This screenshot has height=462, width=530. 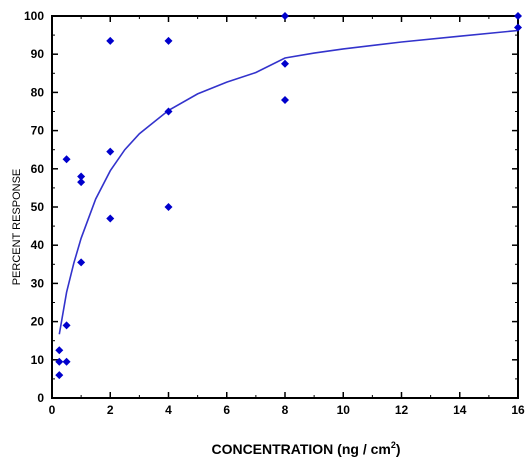 I want to click on y-tick-label: 10, so click(x=38, y=360).